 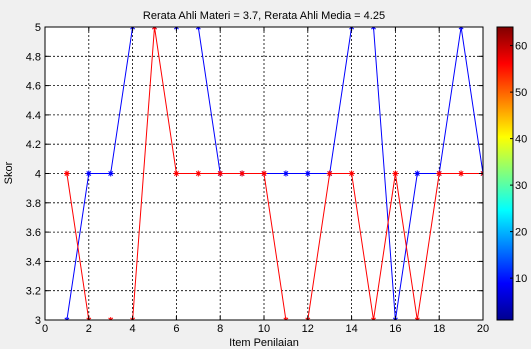 What do you see at coordinates (264, 329) in the screenshot?
I see `x-tick-label: 10` at bounding box center [264, 329].